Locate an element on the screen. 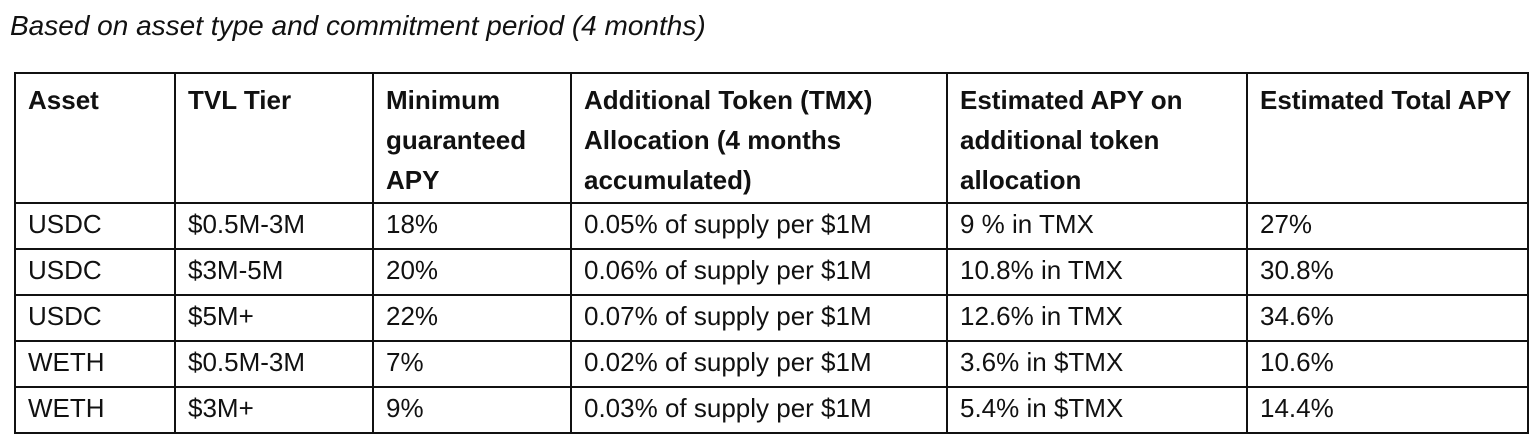  cell-estimated-apy: 12.6% in TMX is located at coordinates (1097, 318).